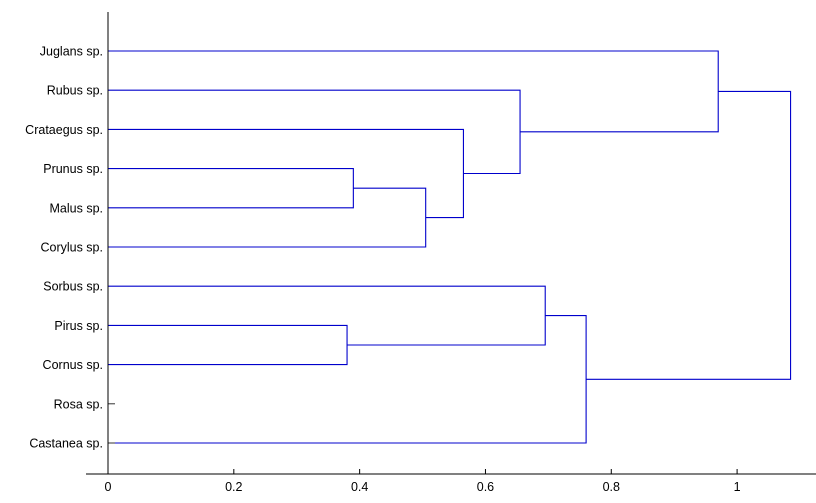 The width and height of the screenshot is (816, 503). Describe the element at coordinates (75, 91) in the screenshot. I see `leaf-label: Rubus sp.` at that location.